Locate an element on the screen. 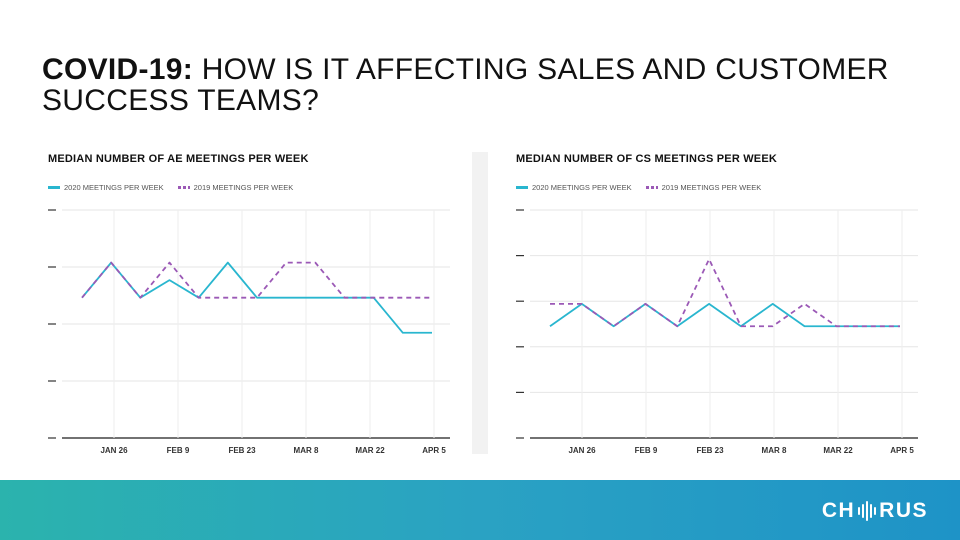  soundwave-icon is located at coordinates (867, 511).